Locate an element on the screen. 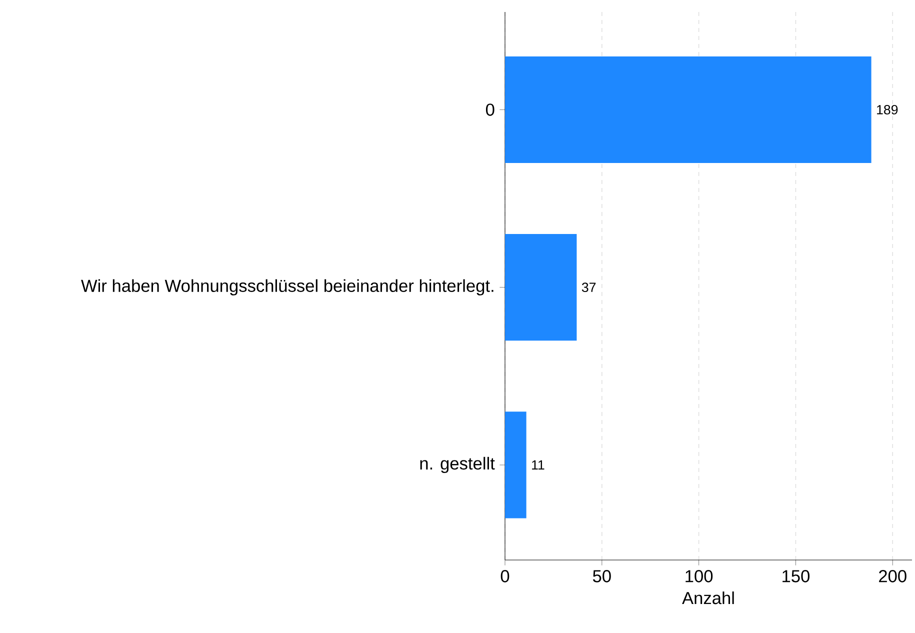  x-axis-title: Anzahl is located at coordinates (708, 597).